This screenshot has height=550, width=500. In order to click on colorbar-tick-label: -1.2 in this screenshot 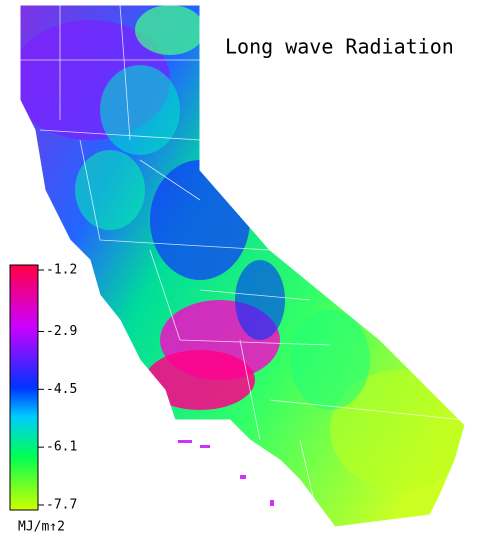, I will do `click(61, 270)`.